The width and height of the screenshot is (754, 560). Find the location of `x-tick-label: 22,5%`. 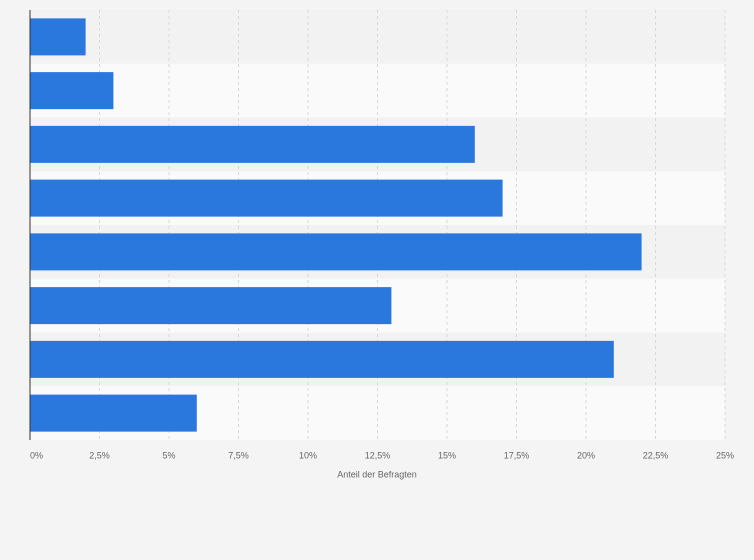

x-tick-label: 22,5% is located at coordinates (656, 455).